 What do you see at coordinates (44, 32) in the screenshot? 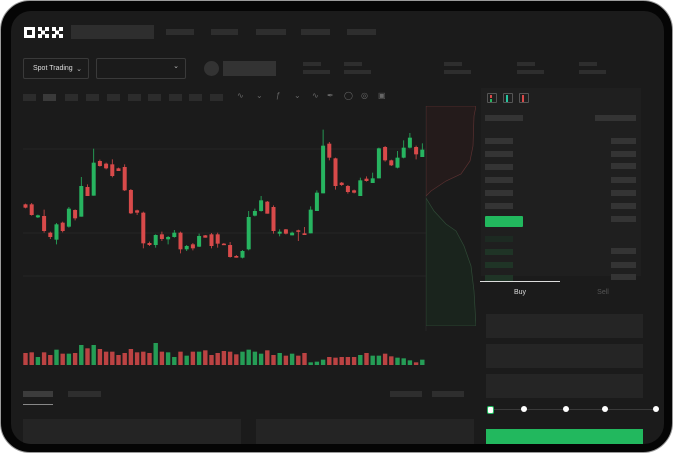
I see `okx-logo` at bounding box center [44, 32].